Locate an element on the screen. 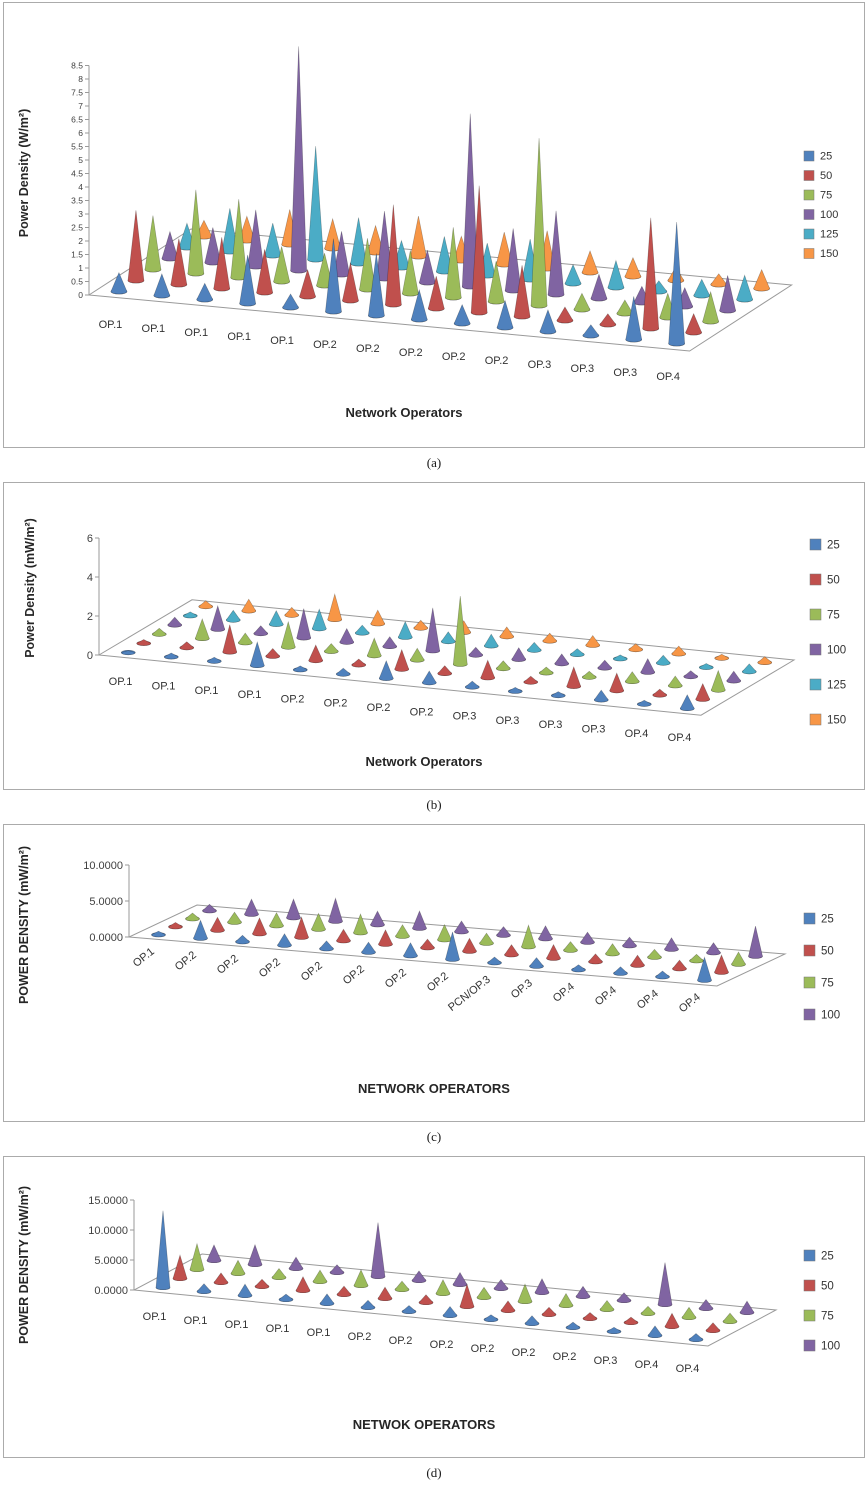  y-tick-label: 0.5 is located at coordinates (77, 281).